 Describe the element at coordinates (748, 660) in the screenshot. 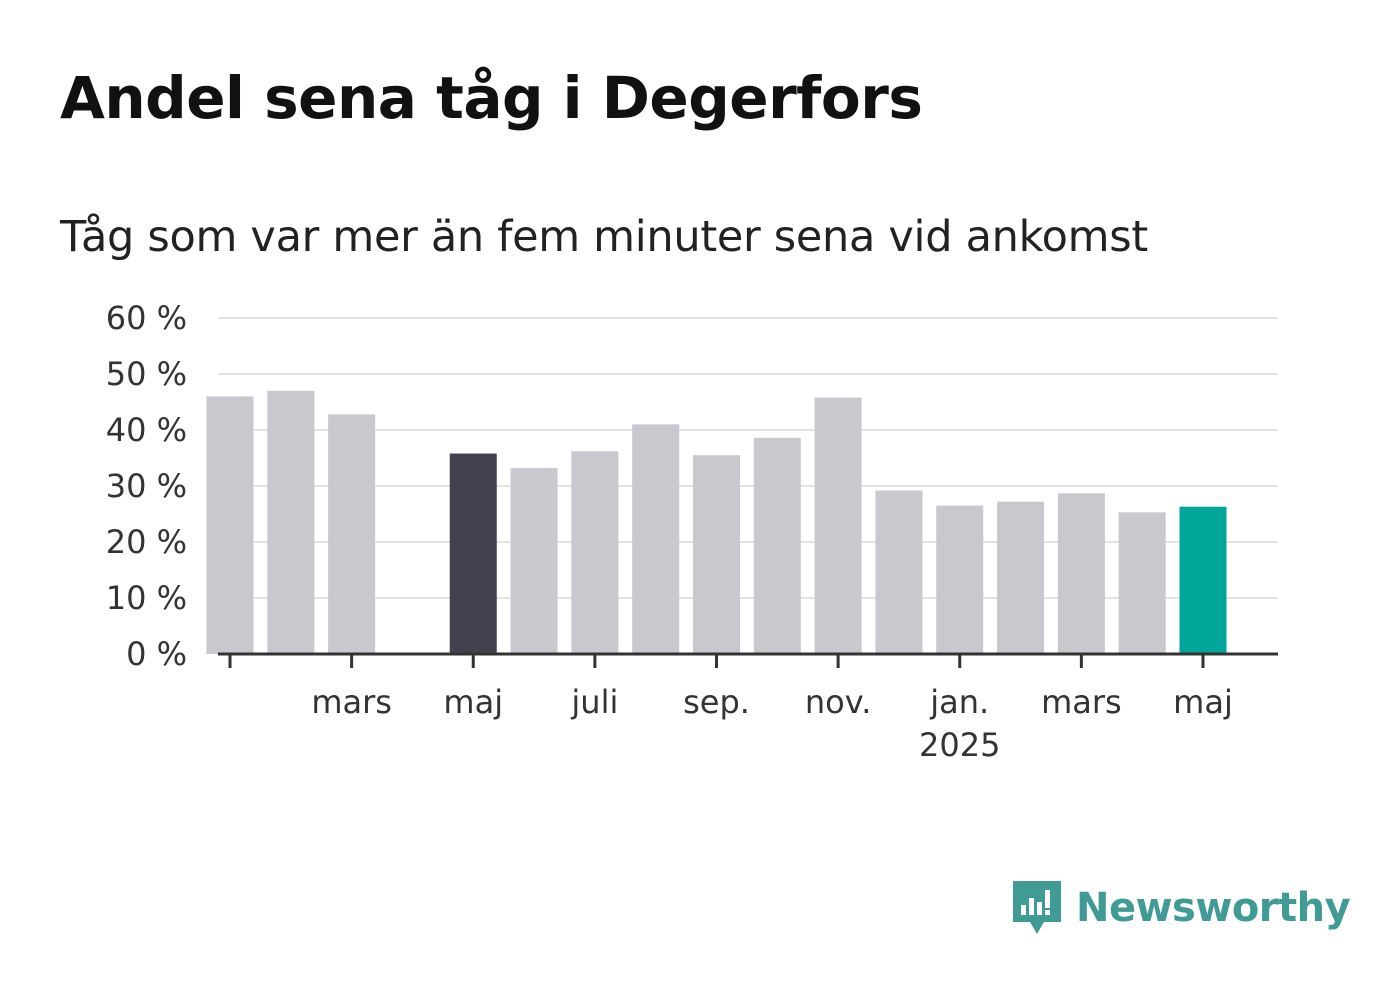

I see `x-axis` at that location.